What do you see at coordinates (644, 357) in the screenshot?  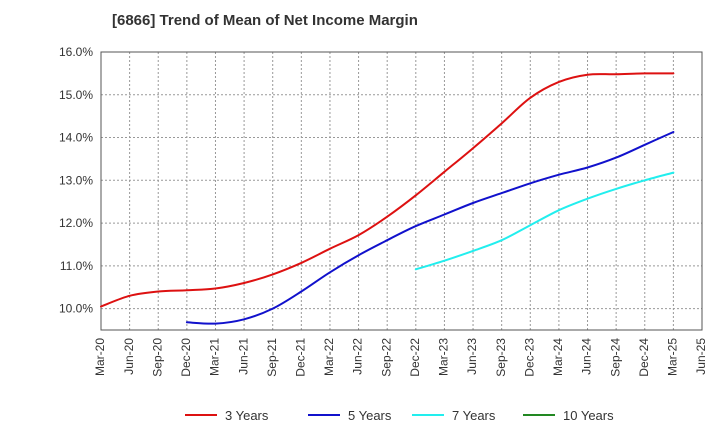 I see `x-tick-label: Dec-24` at bounding box center [644, 357].